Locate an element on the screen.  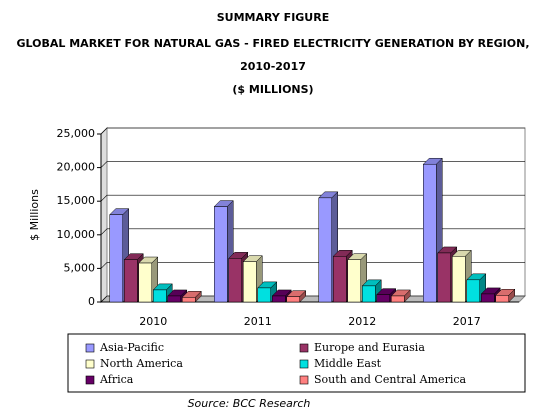
chart-title: SUMMARY FIGURE is located at coordinates (273, 17).